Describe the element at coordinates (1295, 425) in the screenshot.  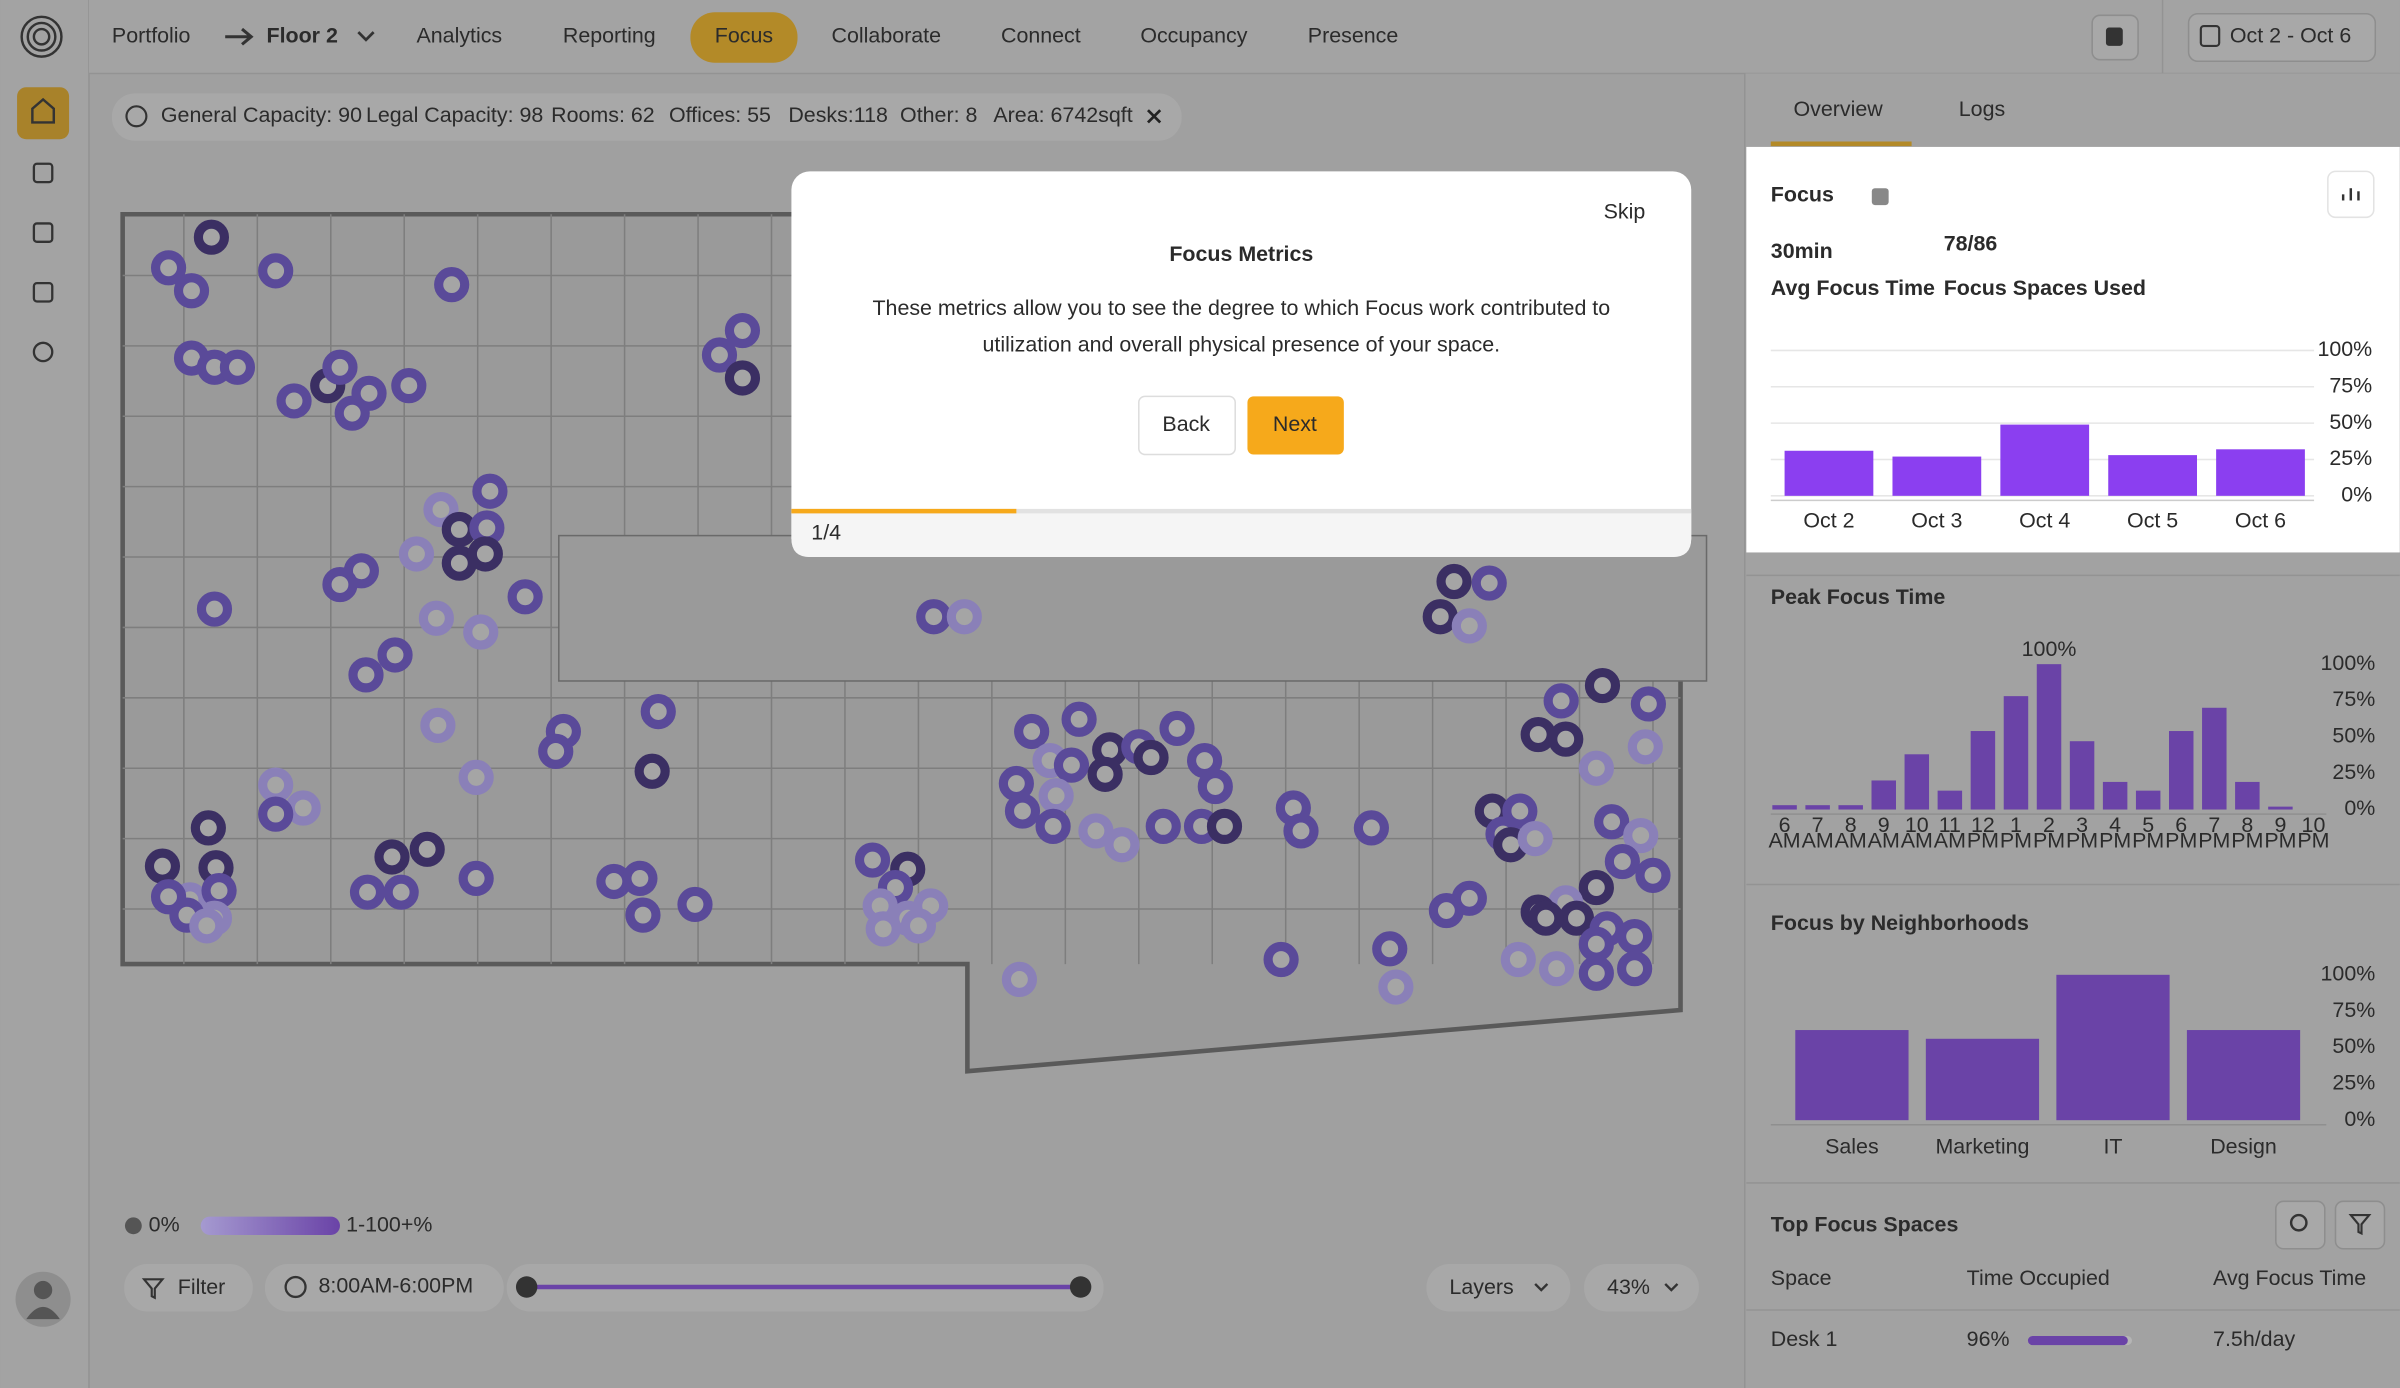
I see `next-button` at that location.